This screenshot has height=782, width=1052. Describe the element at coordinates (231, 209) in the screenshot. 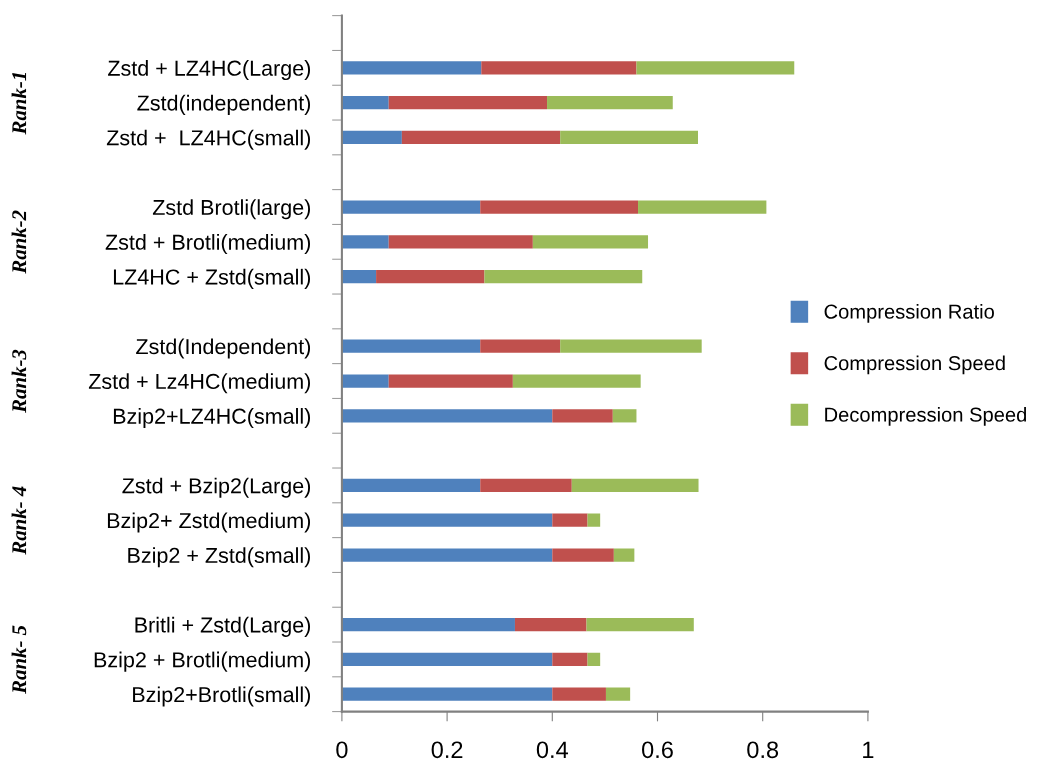

I see `y-tick-label: Zstd Brotli(large)` at that location.